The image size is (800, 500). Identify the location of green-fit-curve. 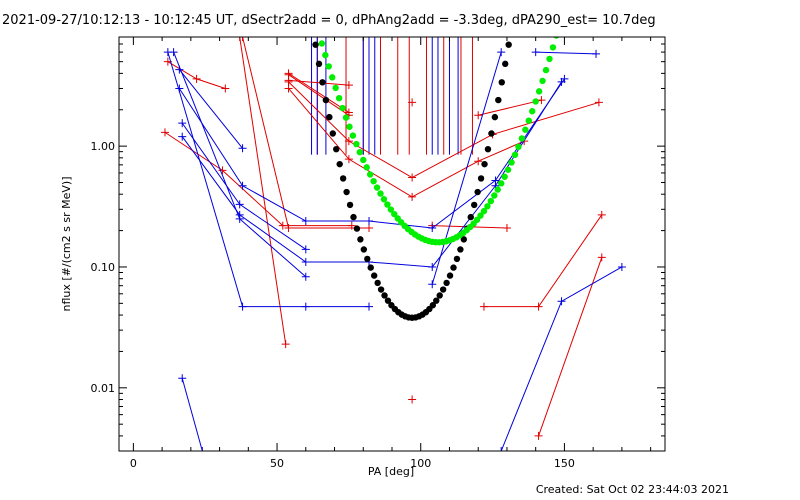
(437, 137).